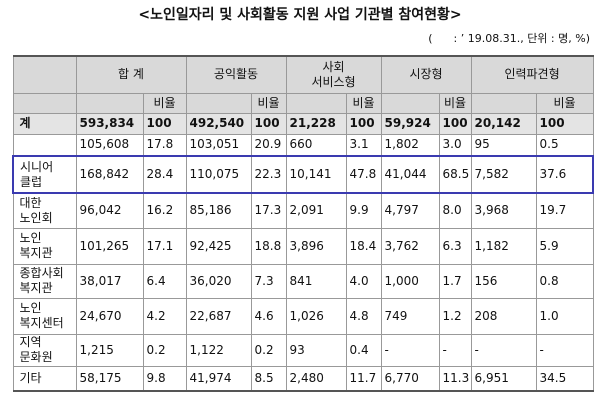 Image resolution: width=600 pixels, height=420 pixels. Describe the element at coordinates (363, 145) in the screenshot. I see `cell: 3.1` at that location.